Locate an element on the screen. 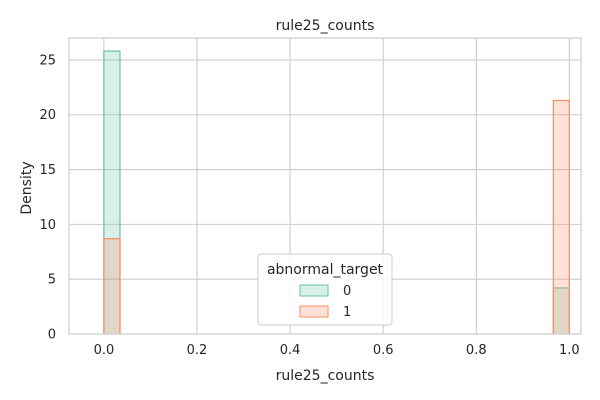  x-tick-label: 0.6 is located at coordinates (383, 350).